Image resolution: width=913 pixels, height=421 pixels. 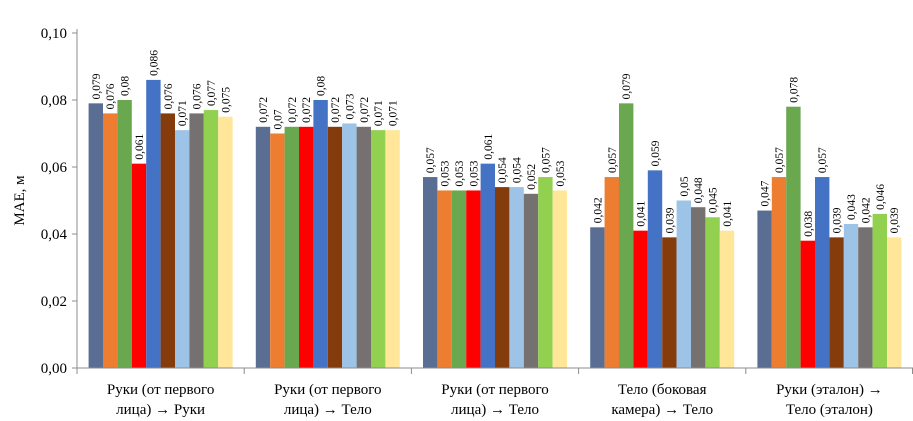 I want to click on data-label: 0,08, so click(x=322, y=86).